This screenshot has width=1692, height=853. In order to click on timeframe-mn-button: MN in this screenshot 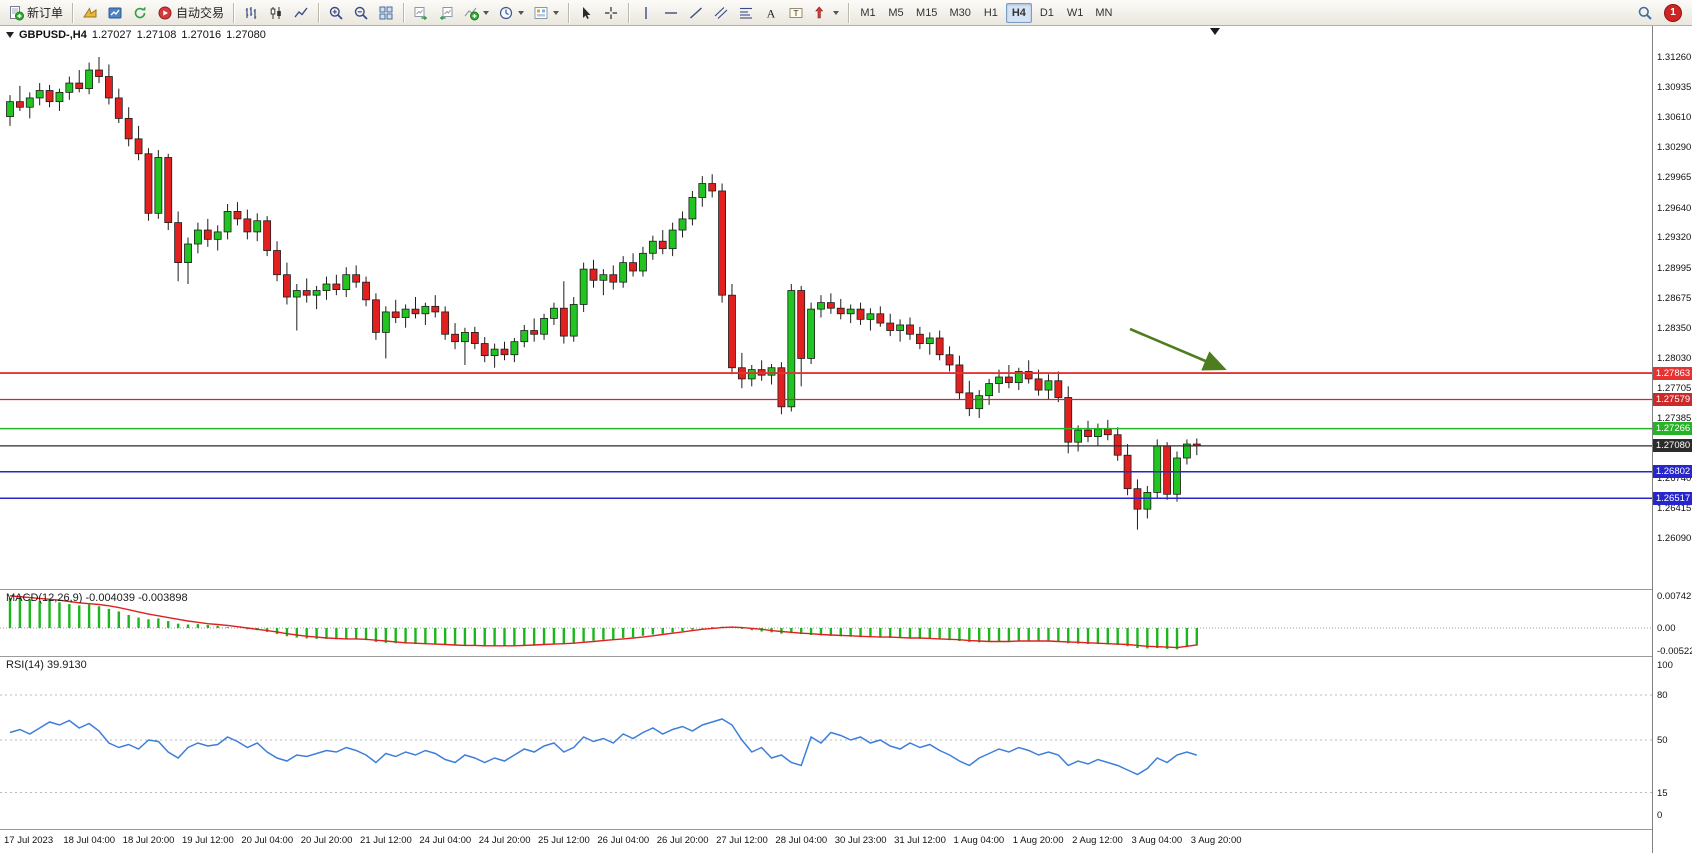, I will do `click(1103, 13)`.